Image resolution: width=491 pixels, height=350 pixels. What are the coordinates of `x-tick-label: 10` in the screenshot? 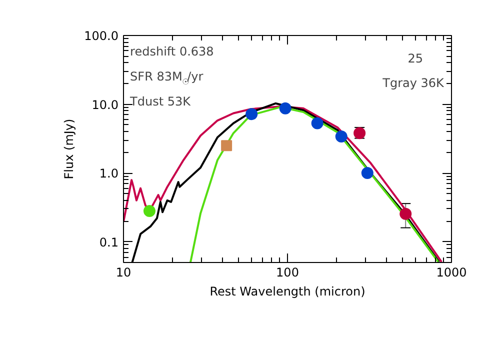 It's located at (124, 273).